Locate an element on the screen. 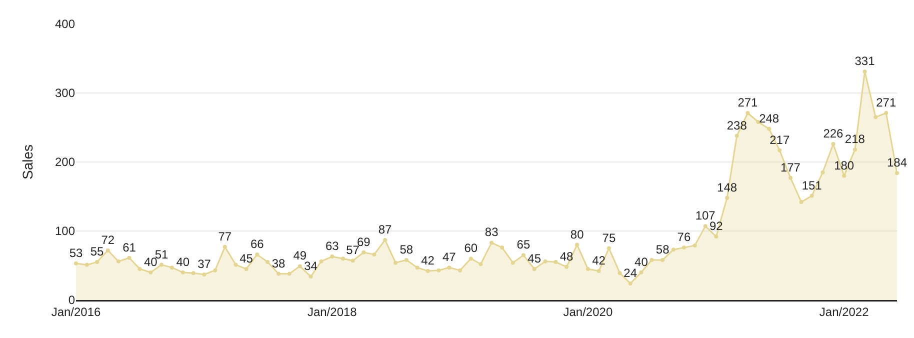 The width and height of the screenshot is (914, 338). data-label: 61 is located at coordinates (129, 247).